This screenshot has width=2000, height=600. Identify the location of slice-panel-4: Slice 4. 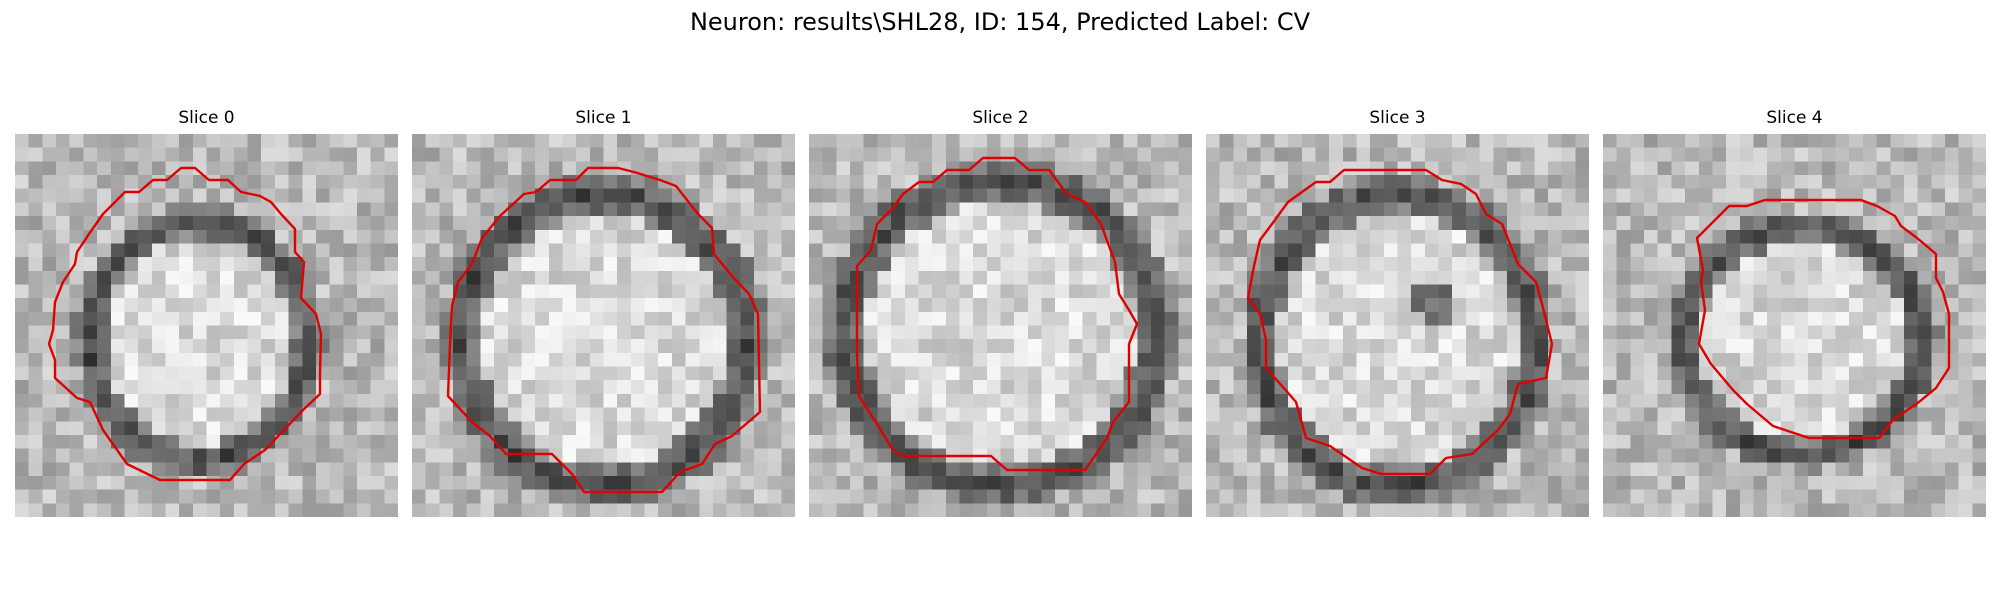
(1794, 312).